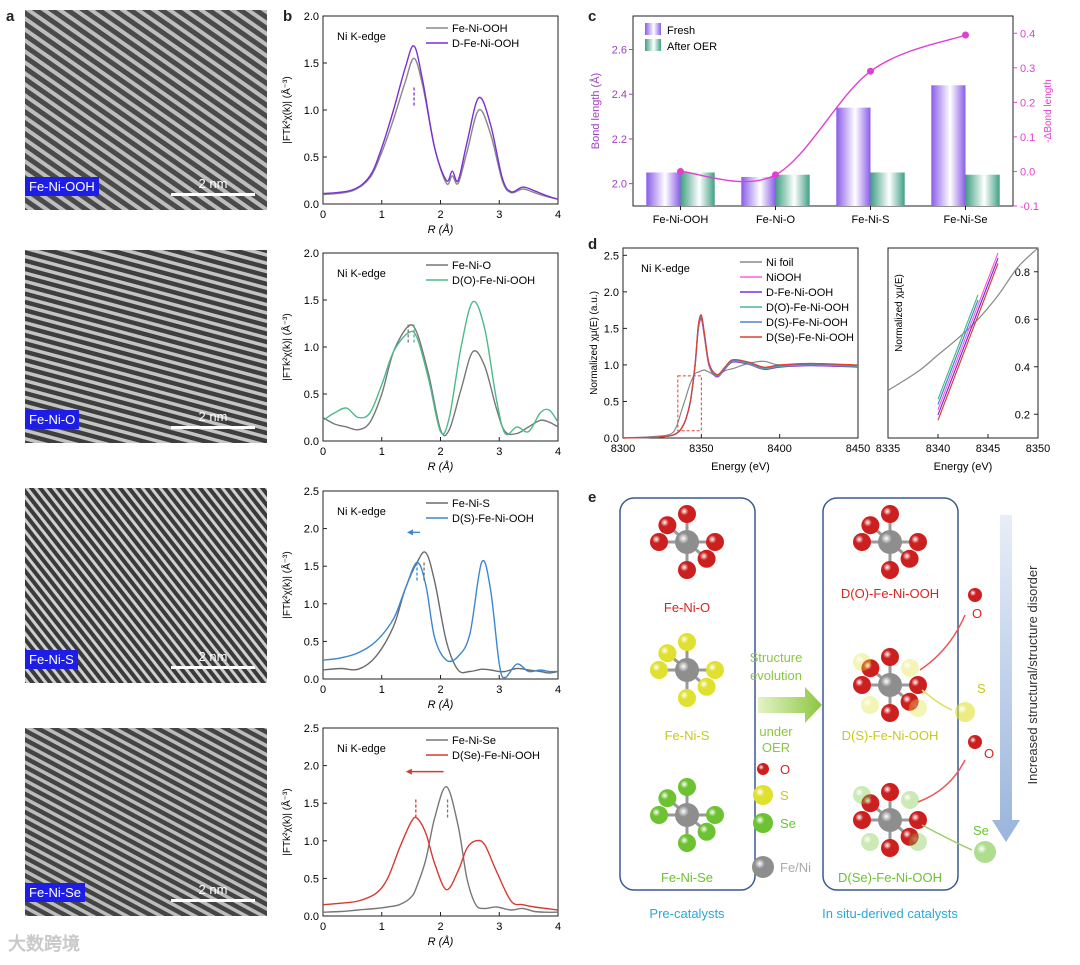 The height and width of the screenshot is (965, 1080). Describe the element at coordinates (888, 449) in the screenshot. I see `inset-x-tick-label: 8335` at that location.